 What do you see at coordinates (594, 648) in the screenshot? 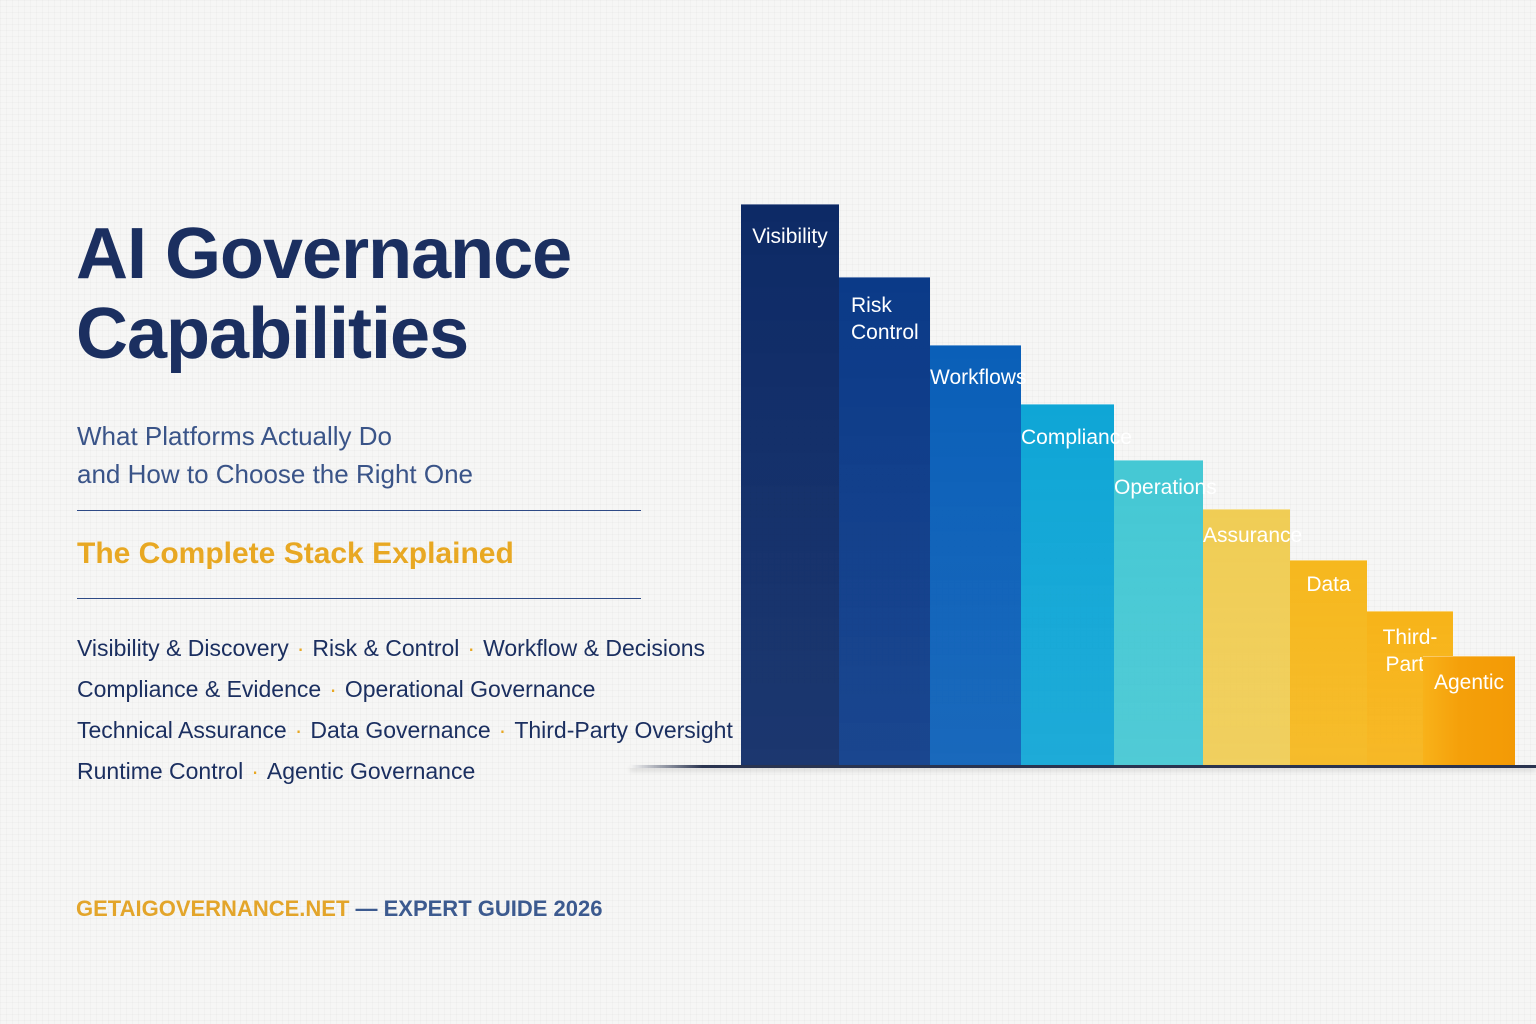
I see `capability-item: Workflow & Decisions` at bounding box center [594, 648].